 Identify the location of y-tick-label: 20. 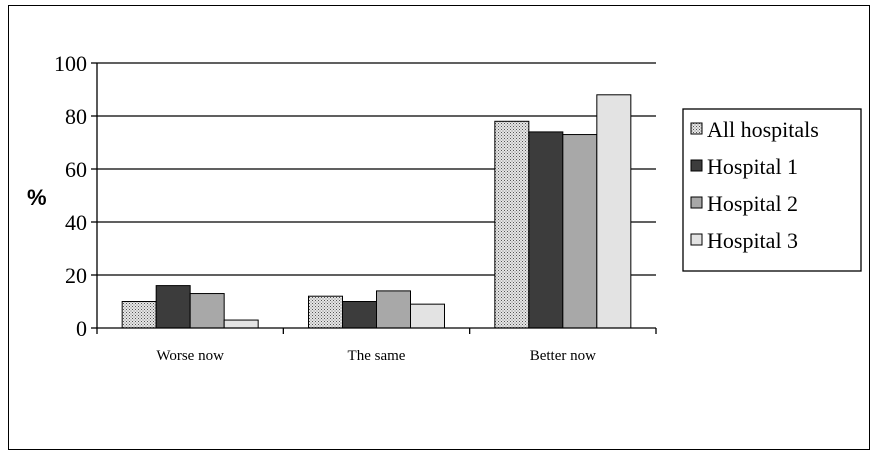
(76, 275).